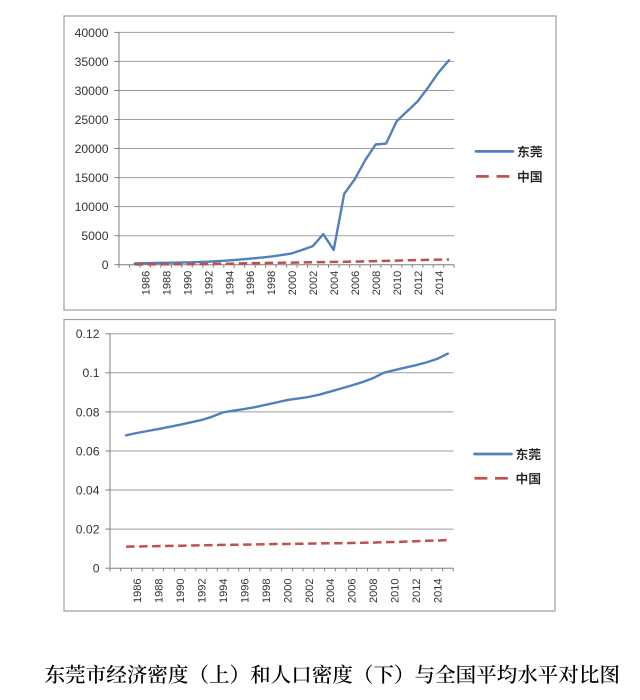  Describe the element at coordinates (92, 91) in the screenshot. I see `svg-text: 30000` at that location.